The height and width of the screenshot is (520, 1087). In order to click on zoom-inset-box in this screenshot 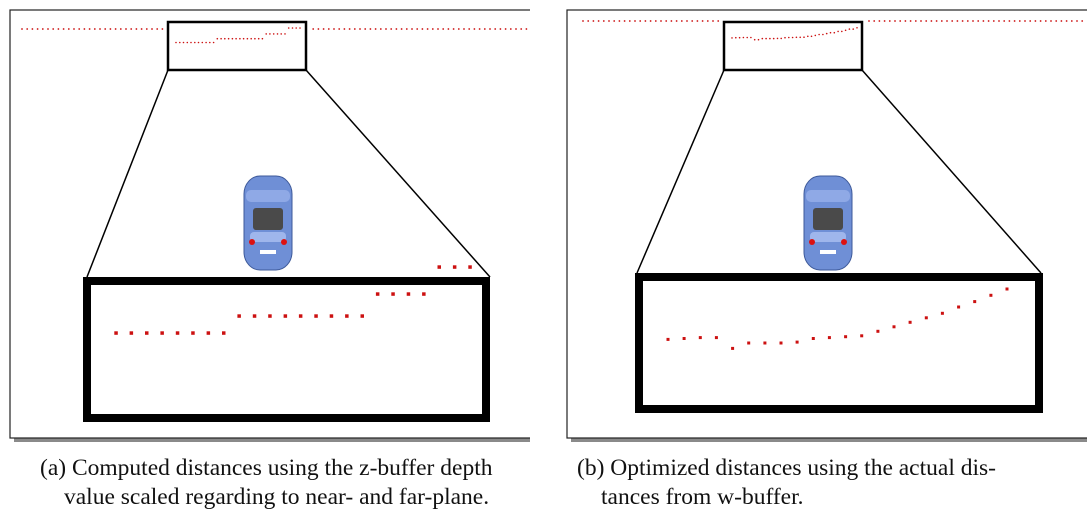, I will do `click(839, 343)`.